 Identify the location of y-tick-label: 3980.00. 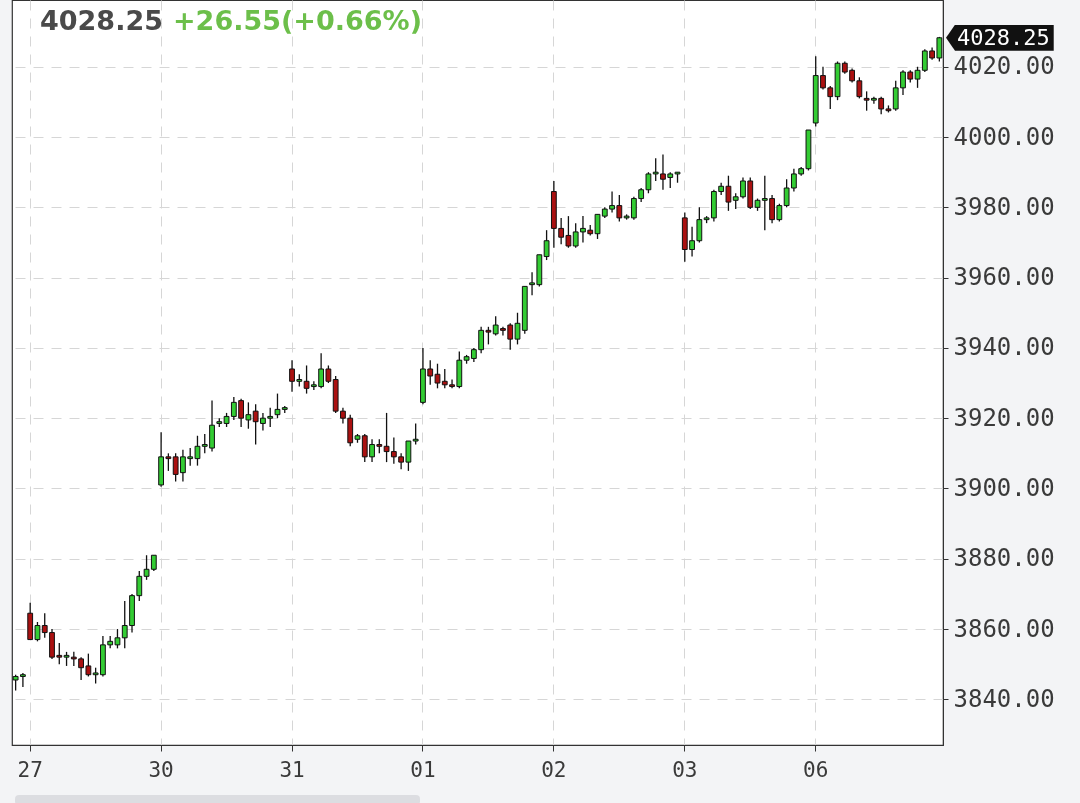
(1004, 206).